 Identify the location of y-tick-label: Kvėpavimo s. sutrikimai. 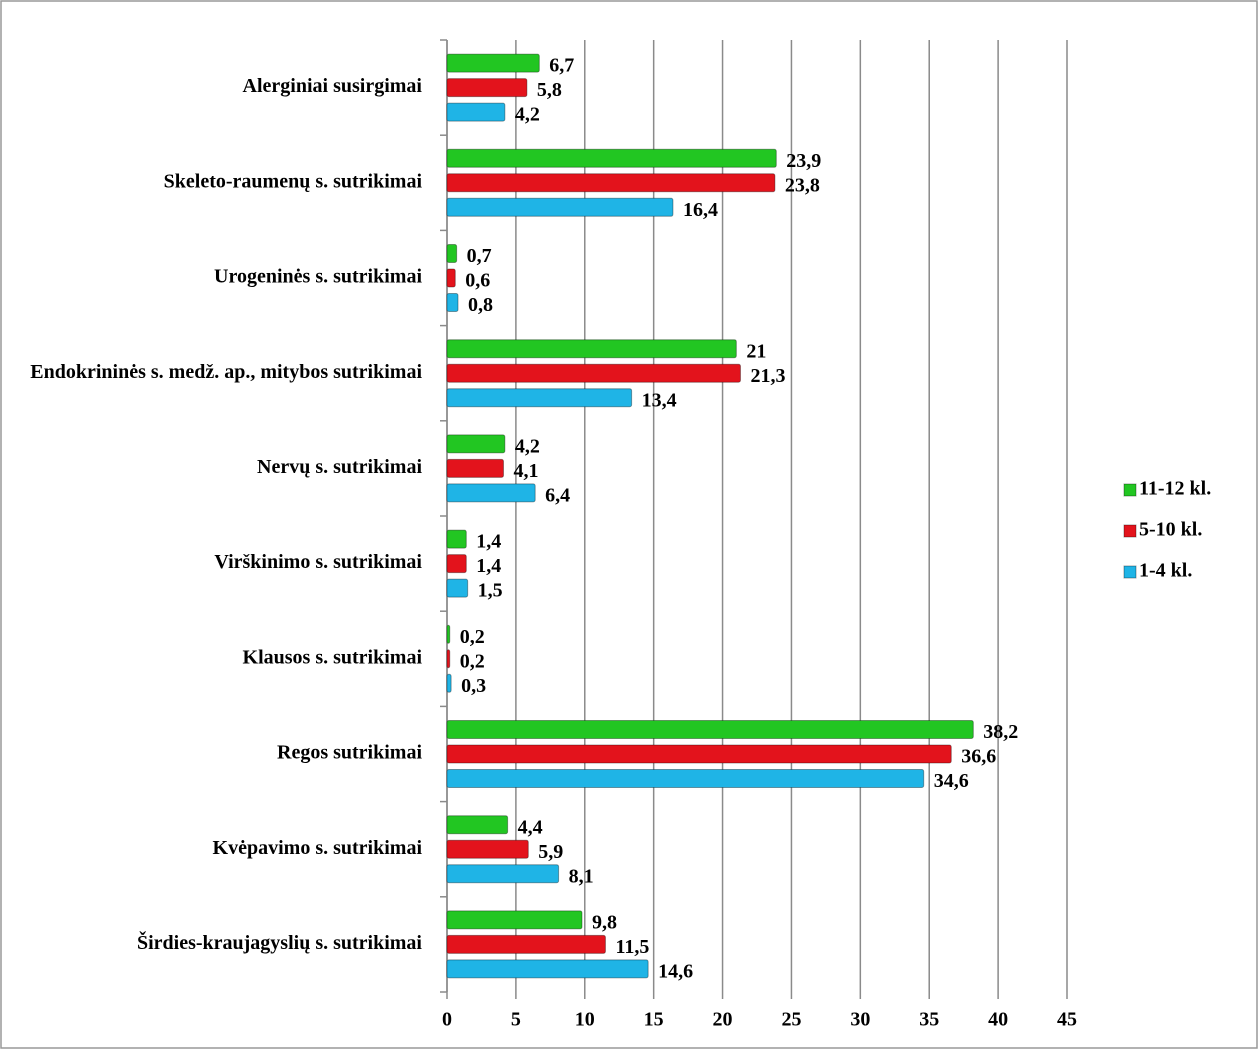
(318, 848).